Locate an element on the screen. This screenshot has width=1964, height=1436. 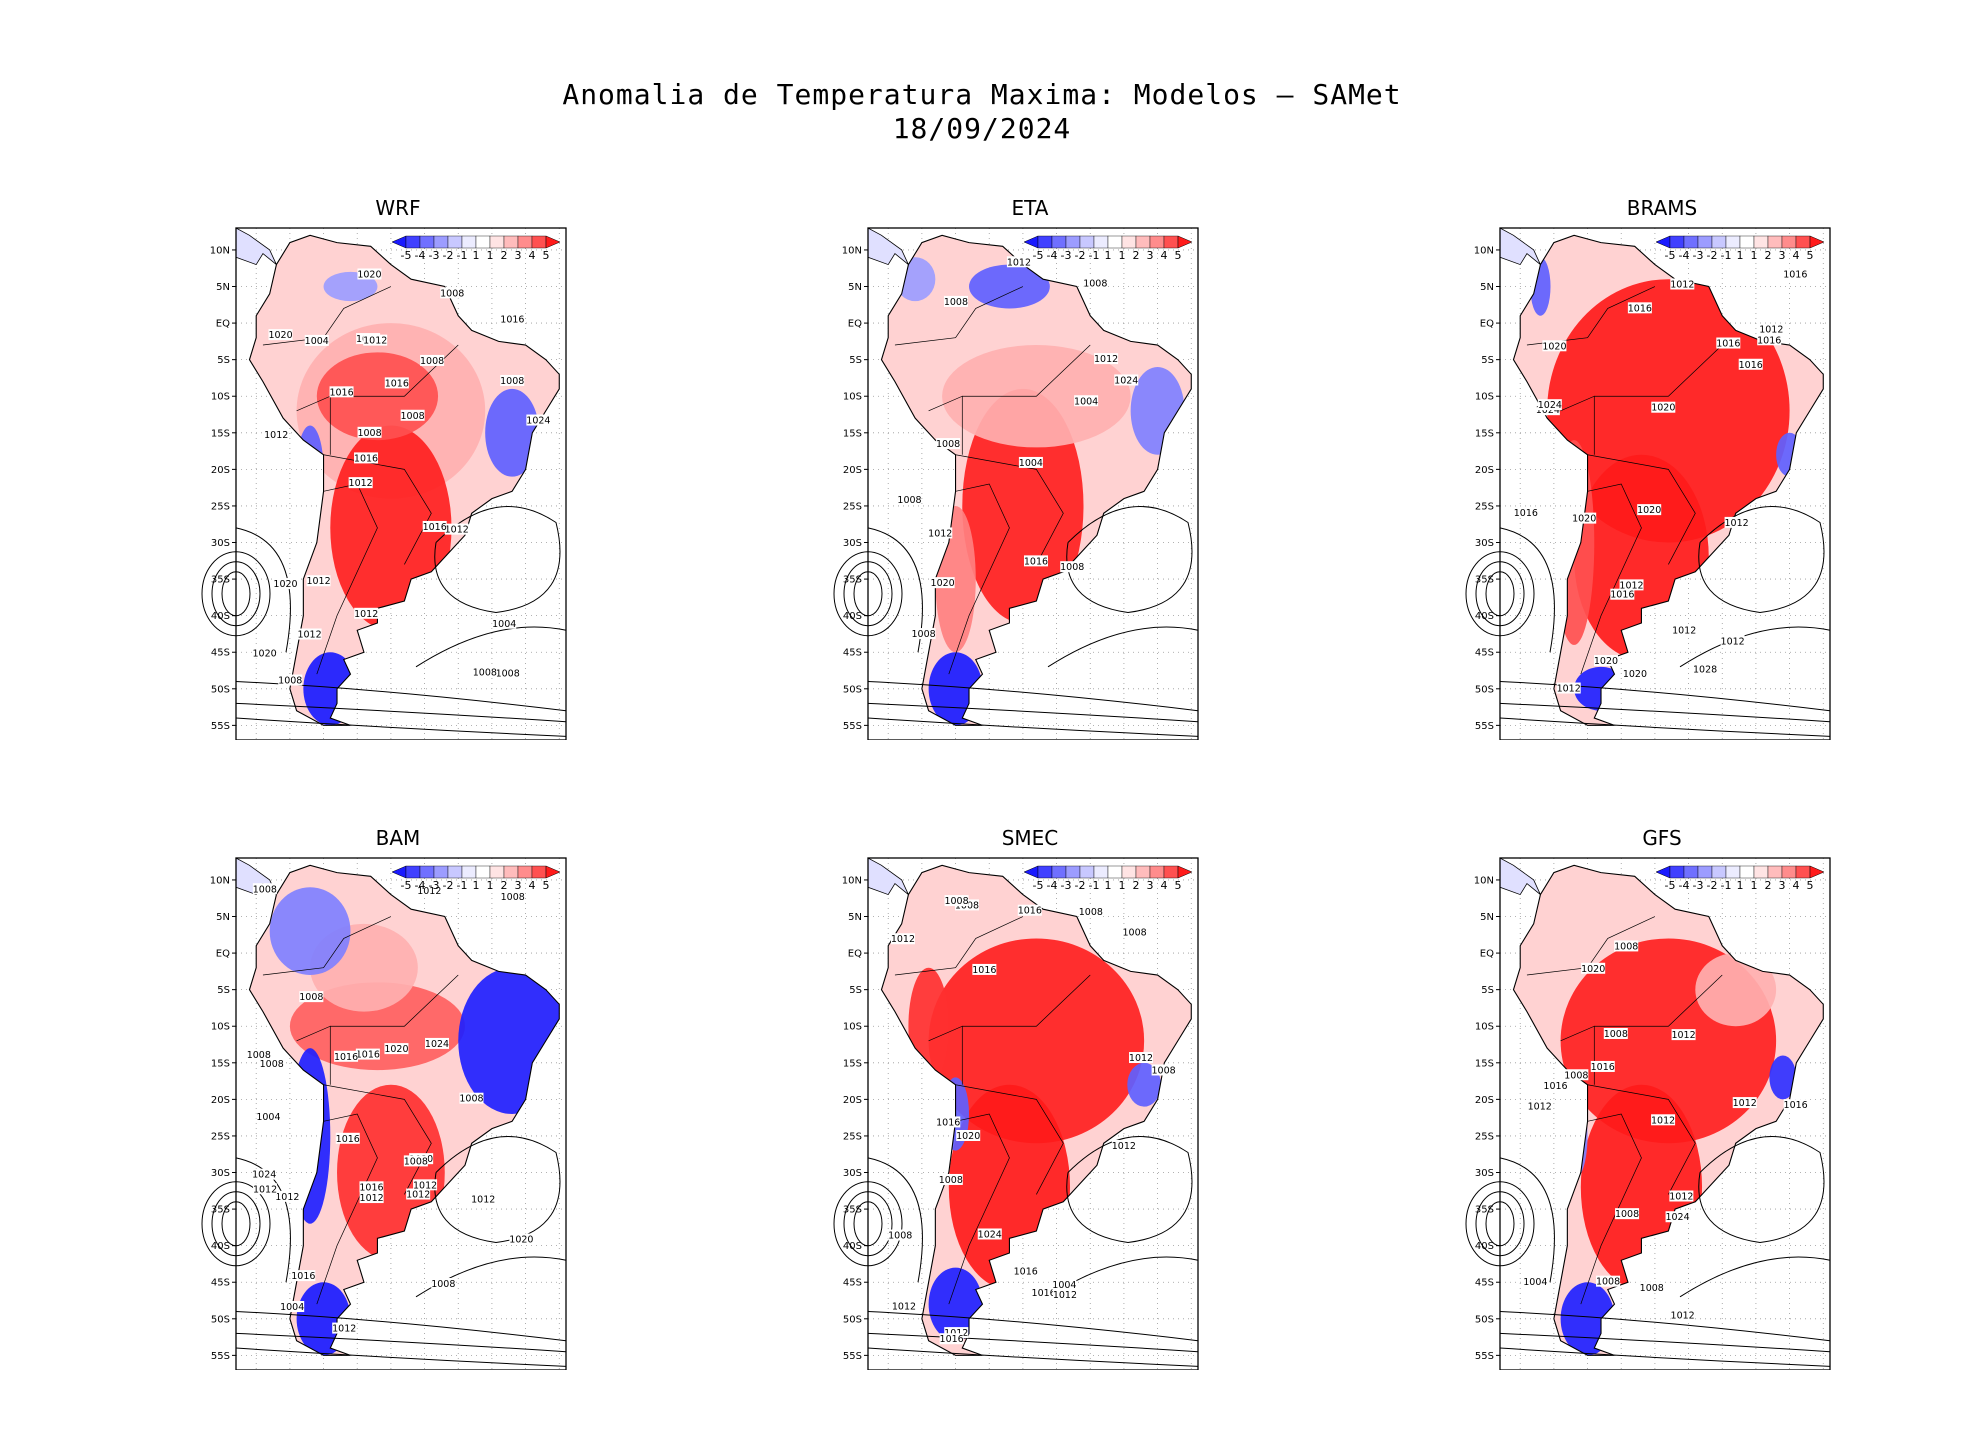
lat-tick-label: 35S is located at coordinates (220, 580).